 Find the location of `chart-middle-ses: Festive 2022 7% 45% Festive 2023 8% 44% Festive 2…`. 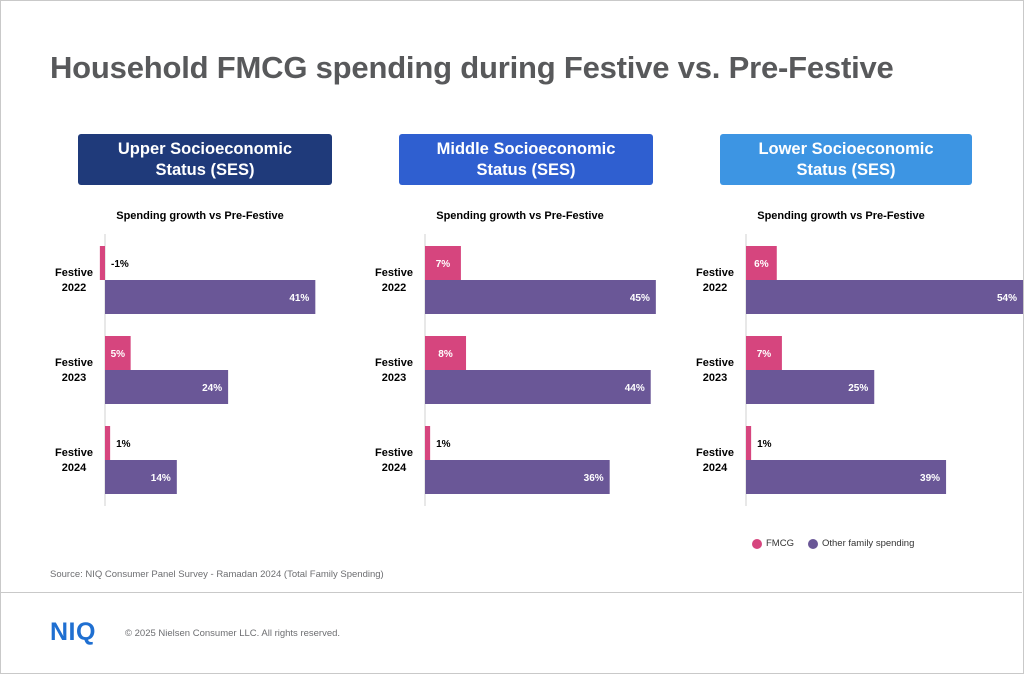

chart-middle-ses: Festive 2022 7% 45% Festive 2023 8% 44% Festive 2… is located at coordinates (515, 370).